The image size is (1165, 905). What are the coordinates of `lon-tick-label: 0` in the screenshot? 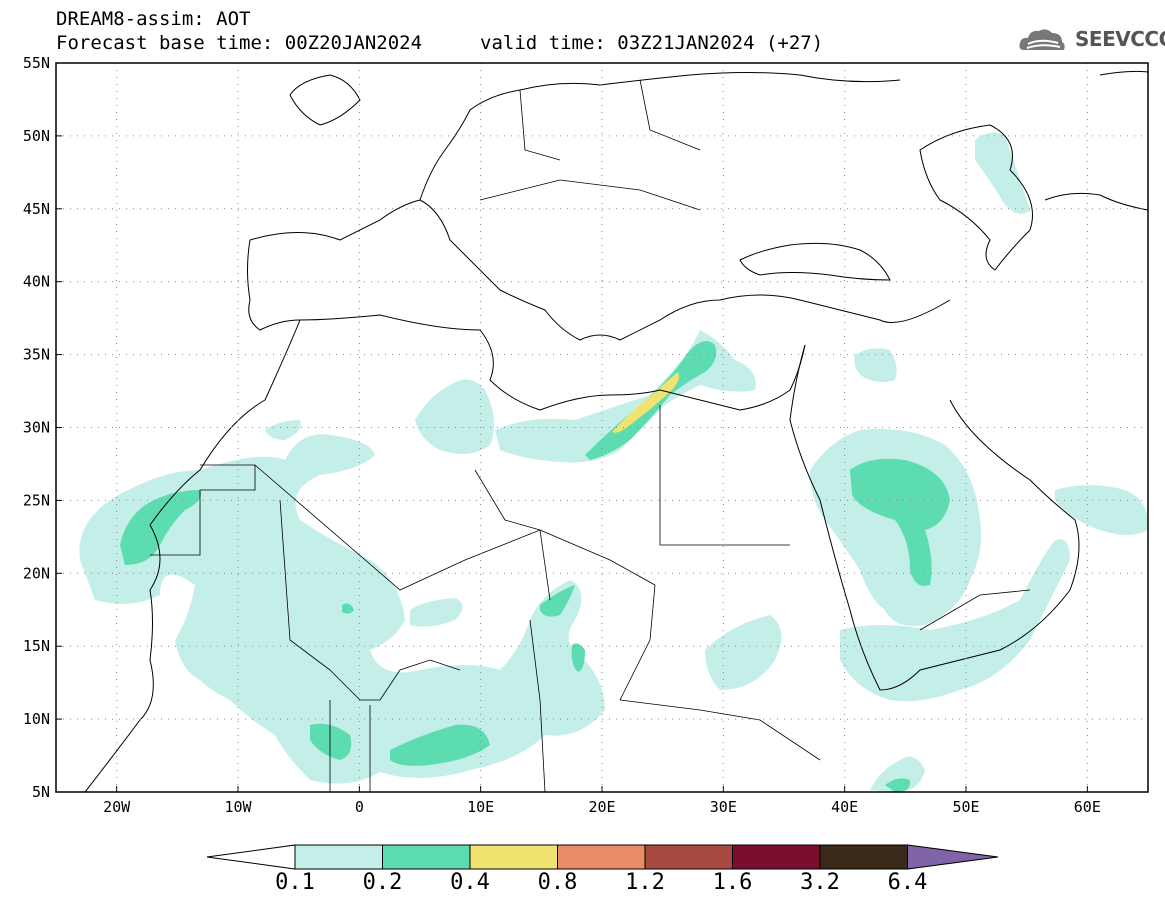 It's located at (359, 807).